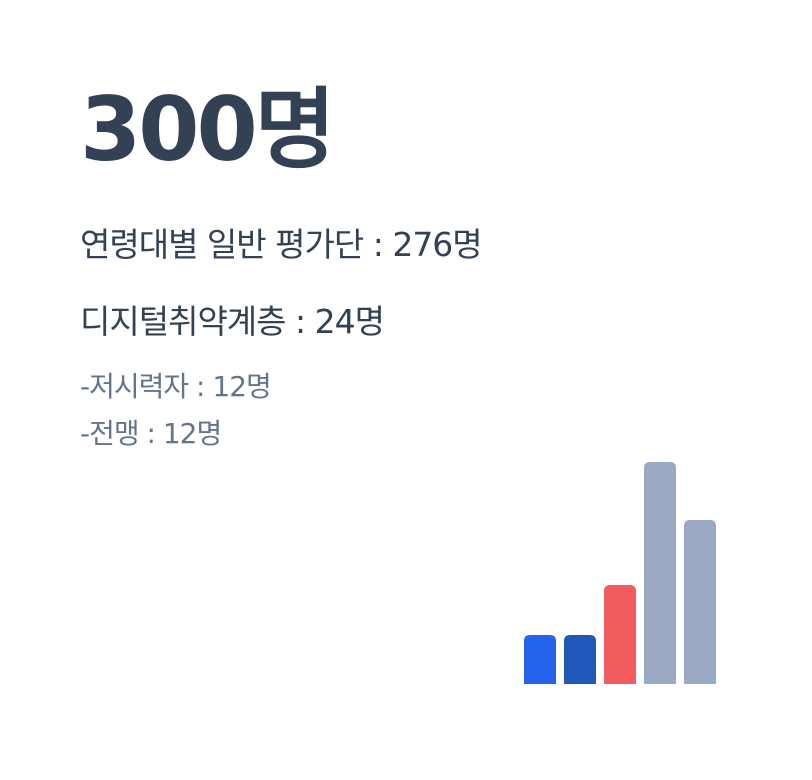  What do you see at coordinates (151, 433) in the screenshot?
I see `blind-count: -전맹 : 12명` at bounding box center [151, 433].